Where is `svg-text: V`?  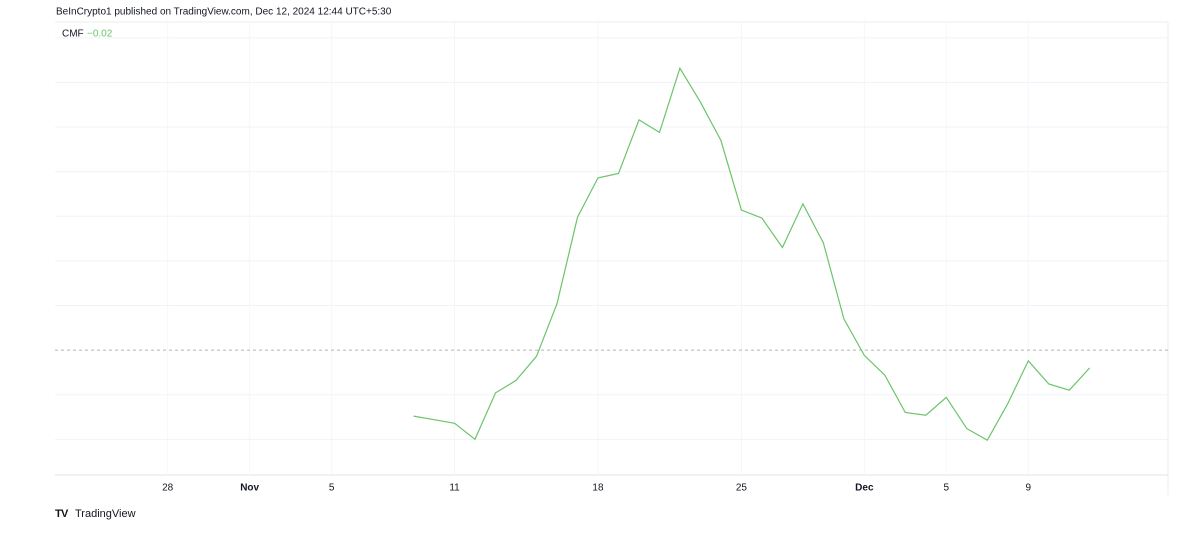 svg-text: V is located at coordinates (65, 514).